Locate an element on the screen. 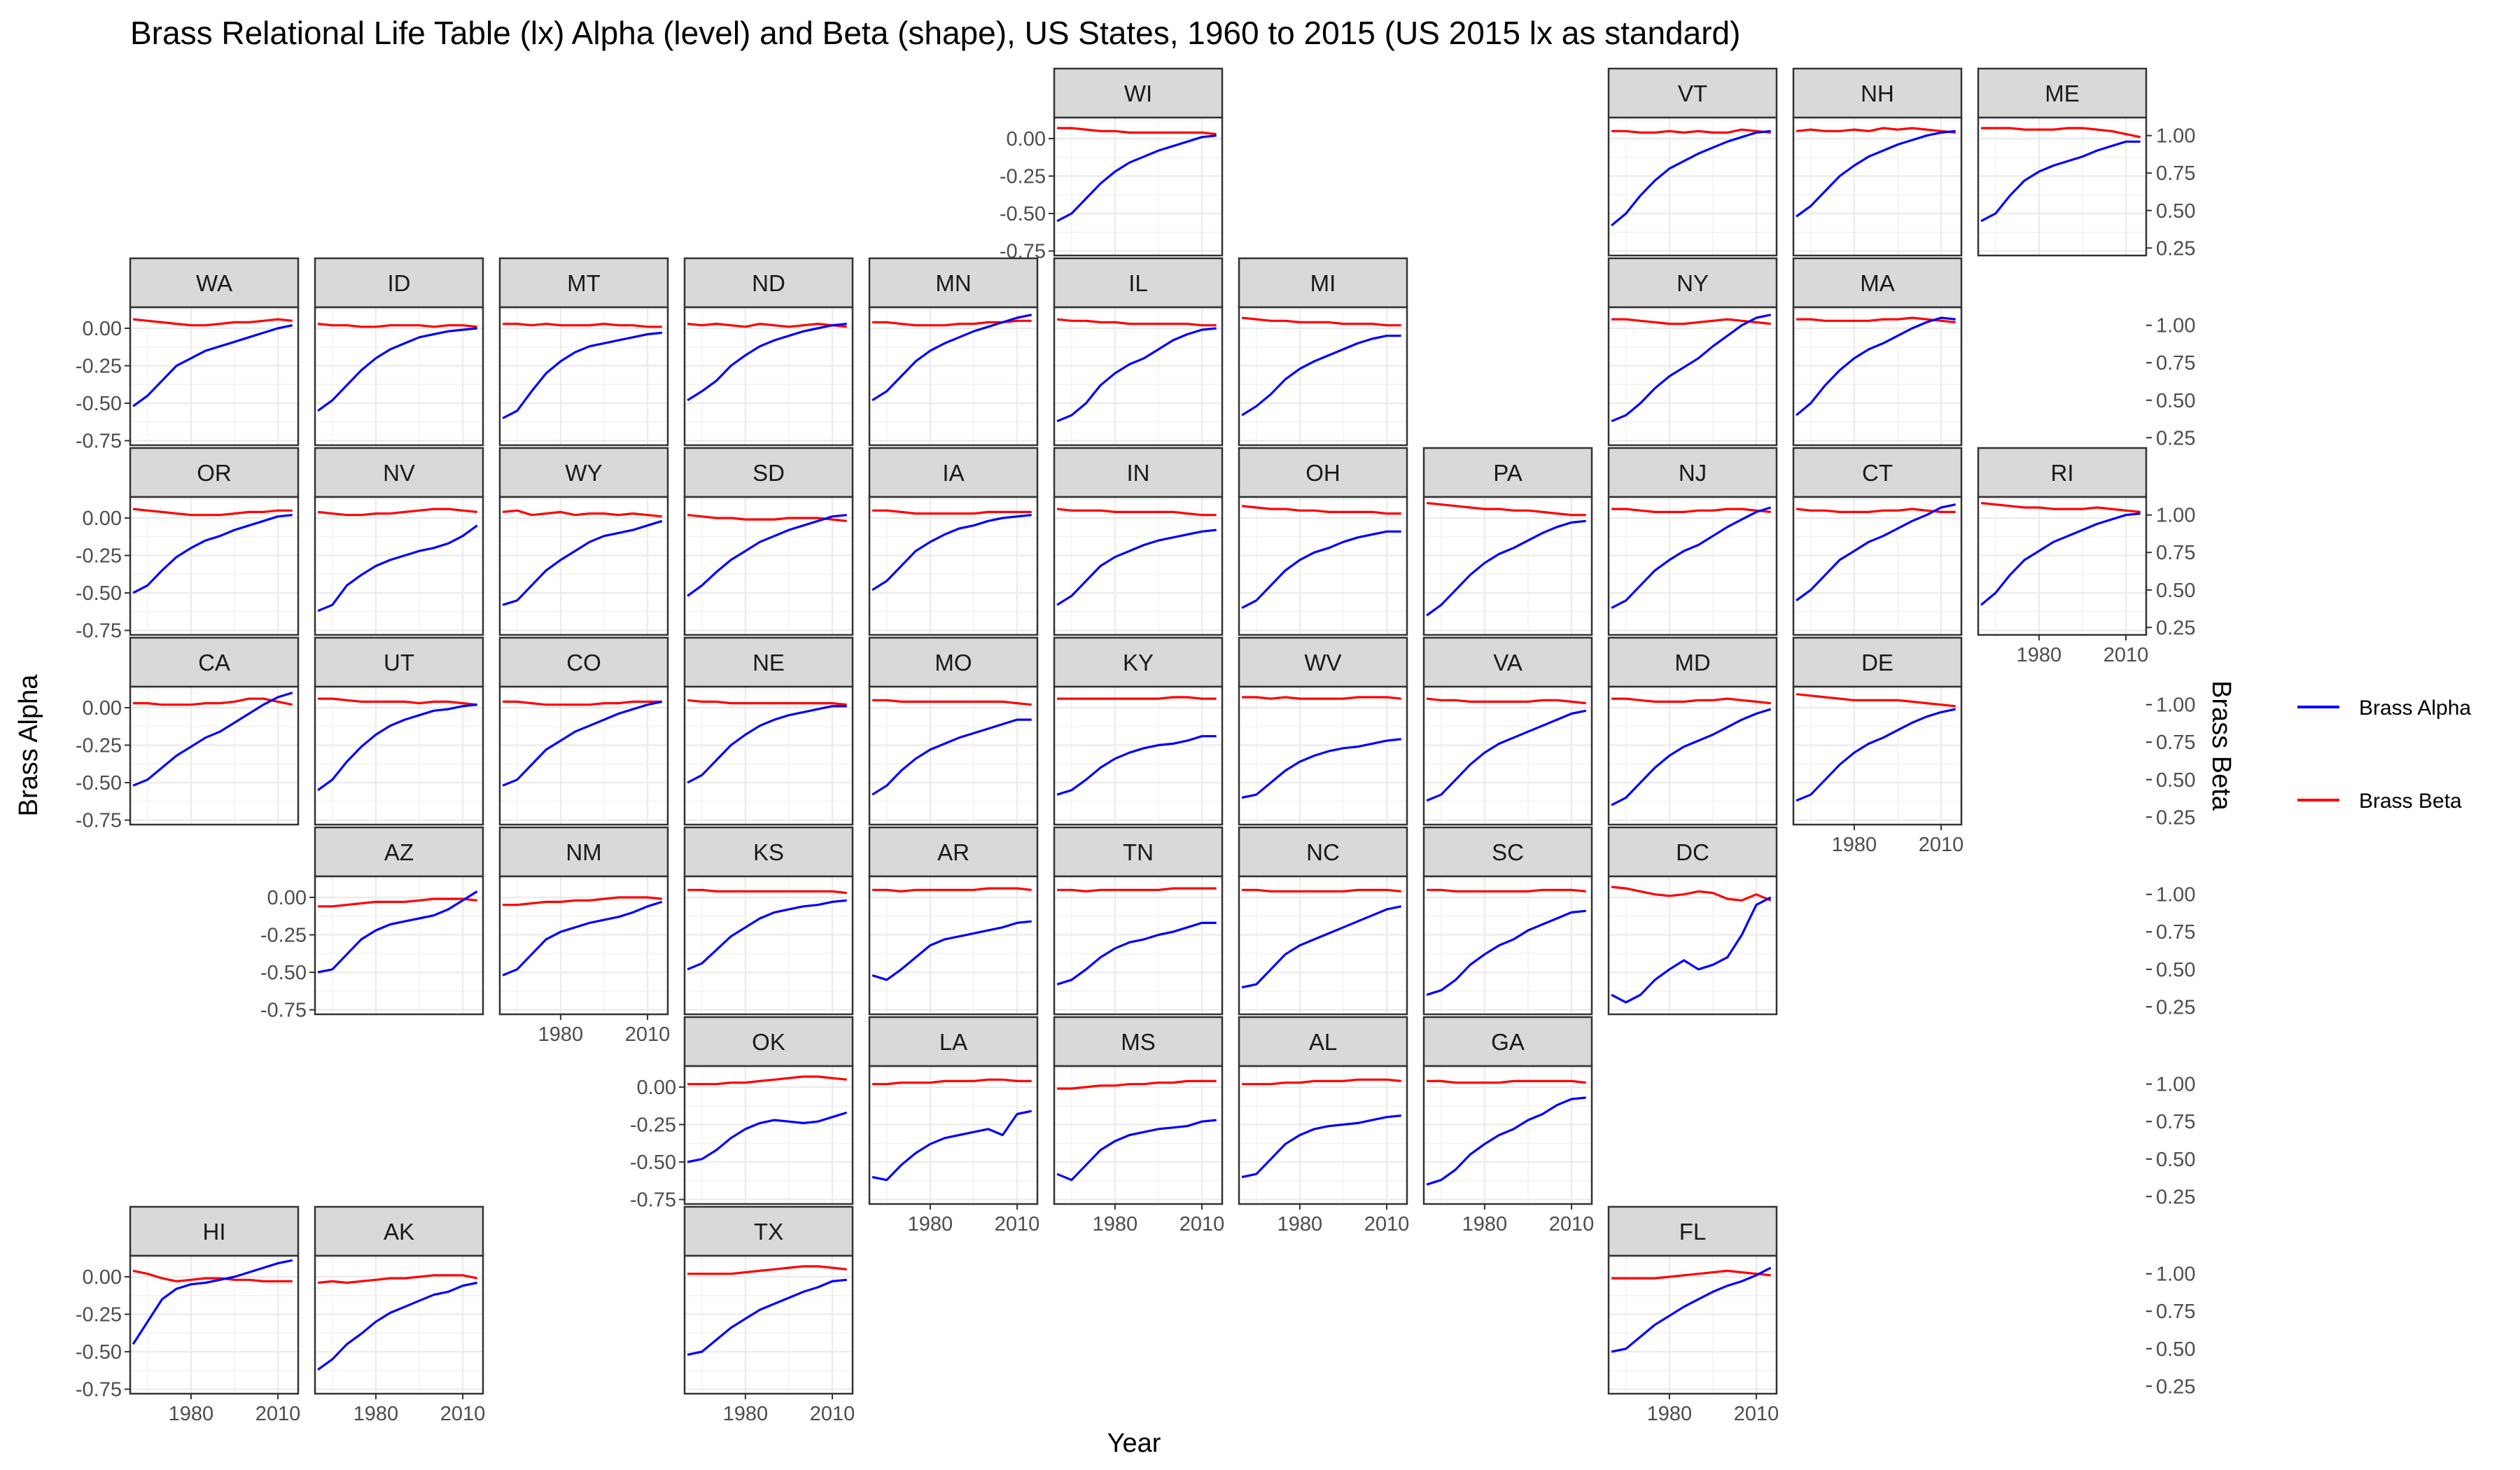  facet-strip-ms is located at coordinates (1138, 1042).